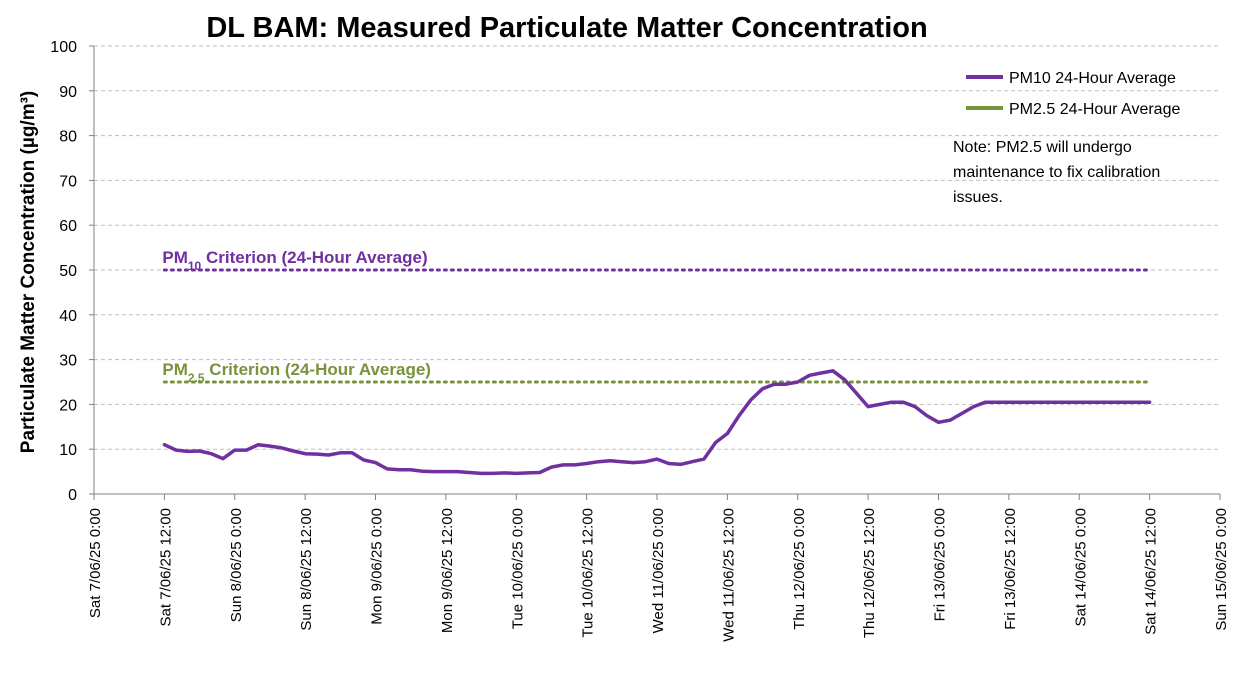  Describe the element at coordinates (68, 271) in the screenshot. I see `y-tick-label: 50` at that location.